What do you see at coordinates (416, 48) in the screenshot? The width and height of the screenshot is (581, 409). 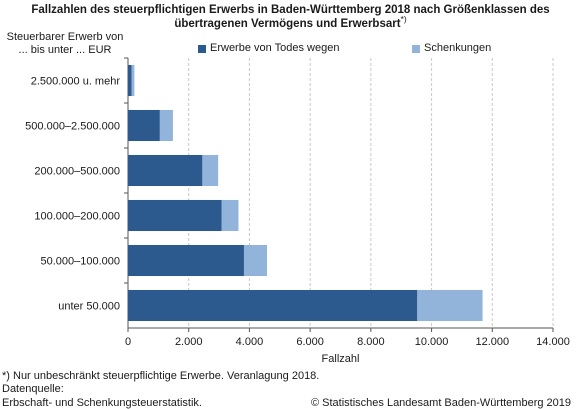 I see `legend-swatch-schenkungen` at bounding box center [416, 48].